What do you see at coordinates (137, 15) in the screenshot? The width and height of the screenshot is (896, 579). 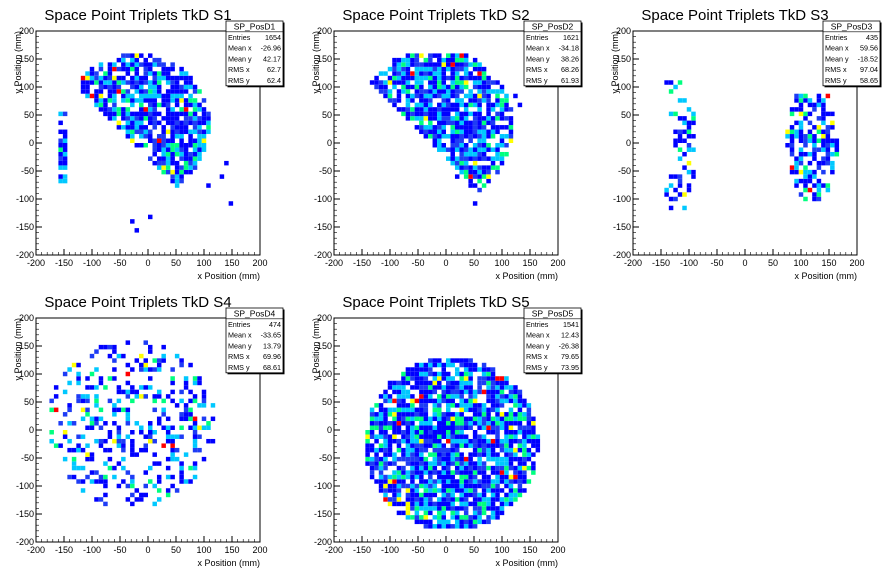 I see `chart-title: Space Point Triplets TkD S1` at bounding box center [137, 15].